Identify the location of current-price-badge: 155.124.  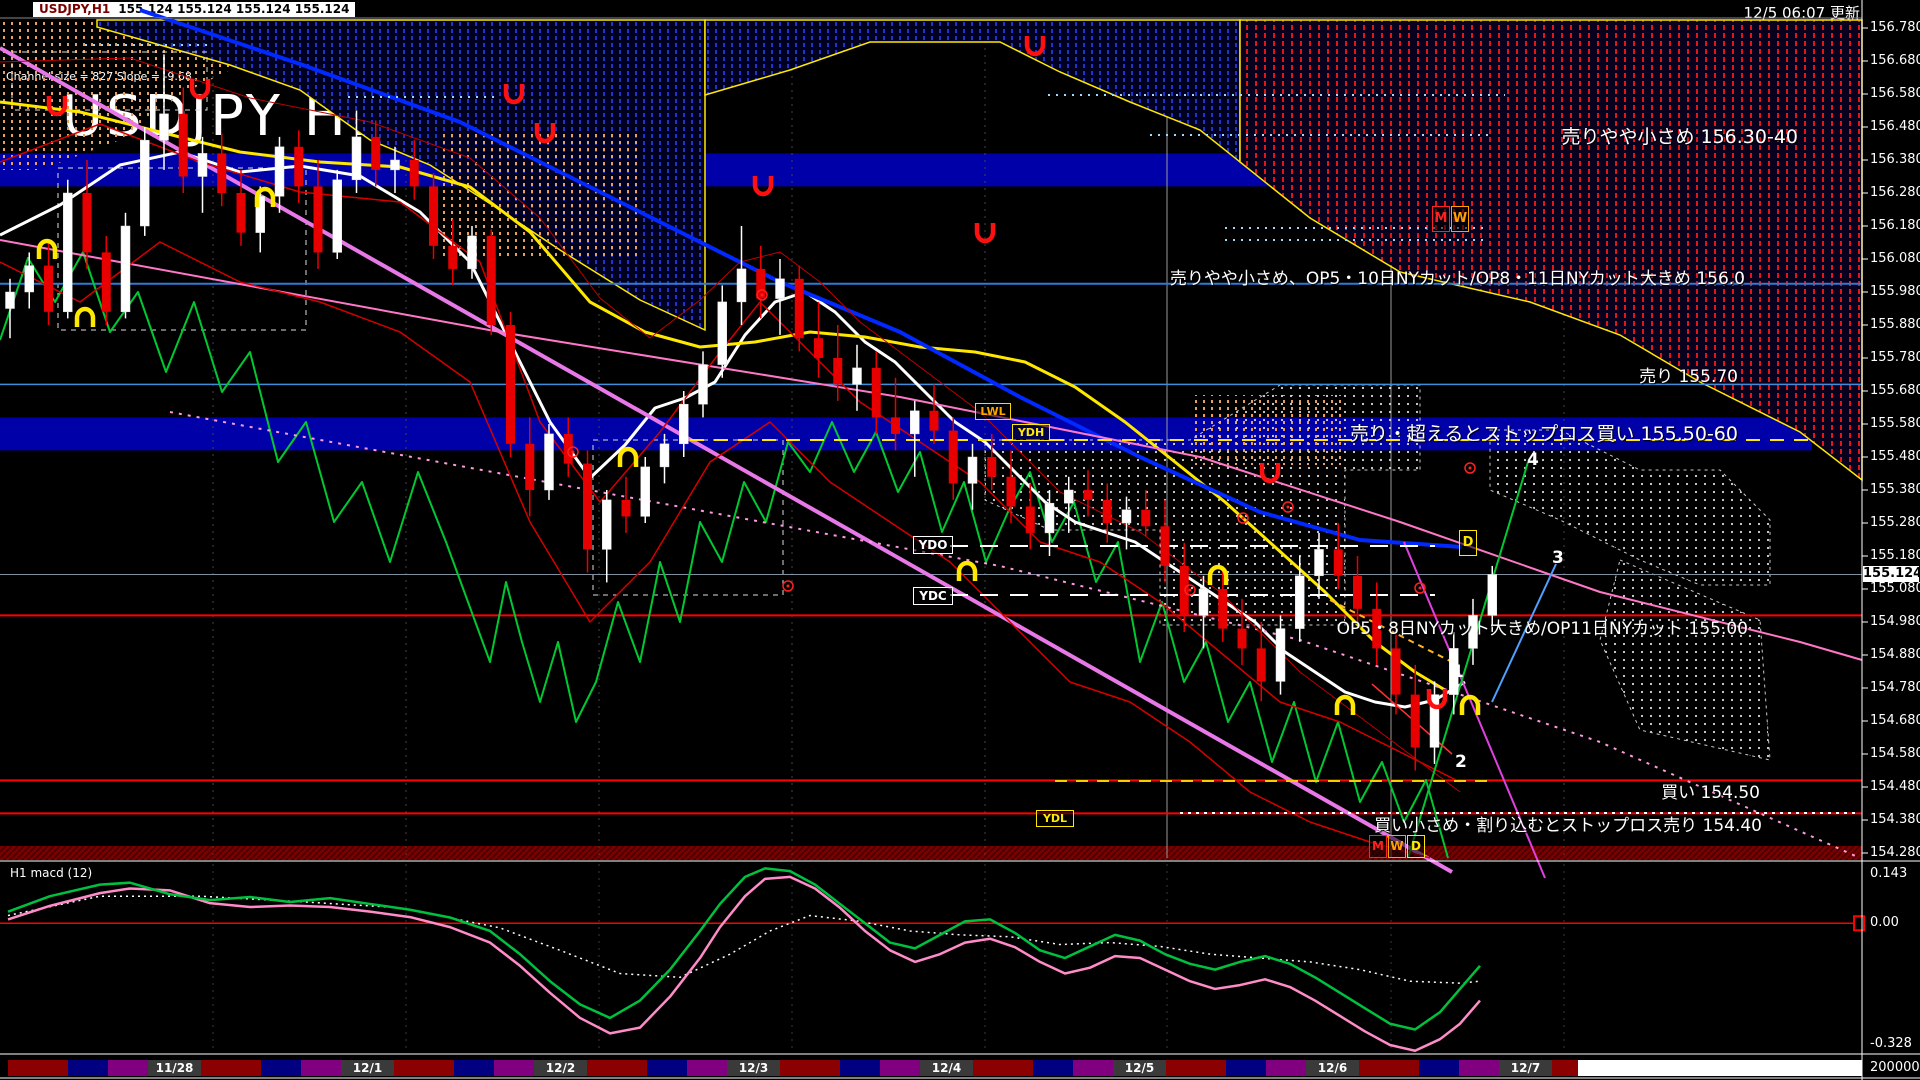
(1891, 574).